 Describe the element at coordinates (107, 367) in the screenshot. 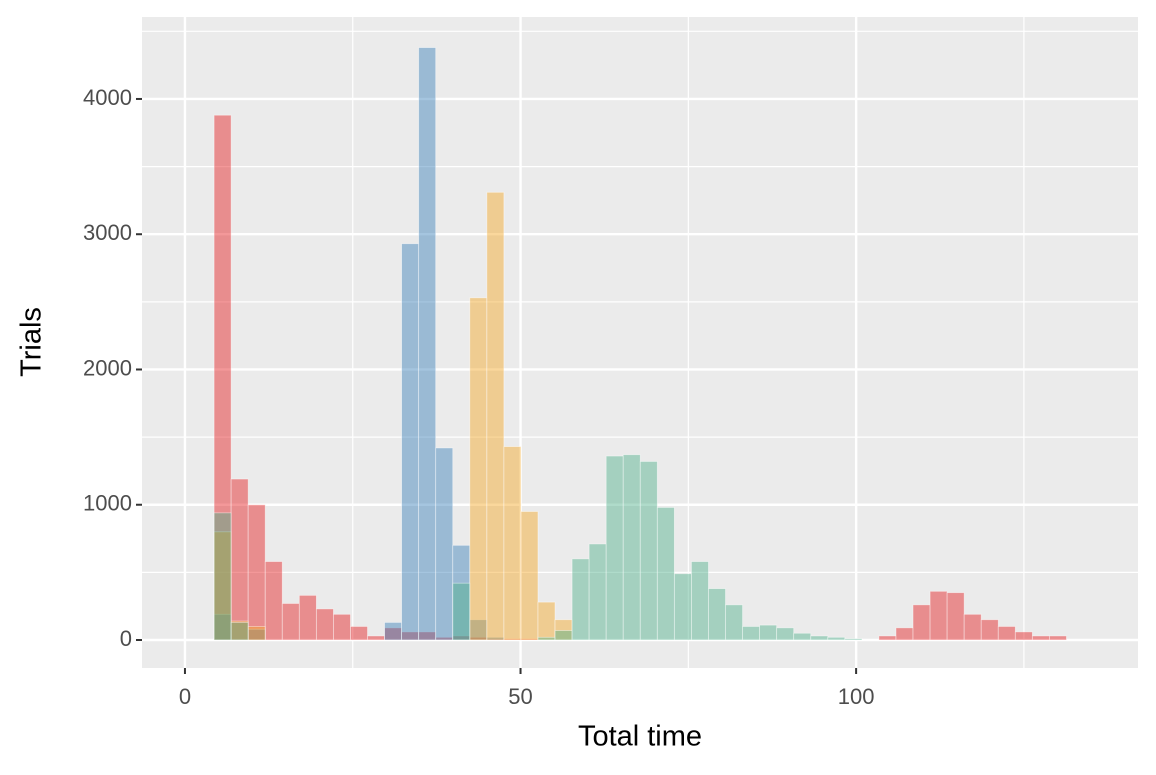

I see `y-tick-label: 2000` at that location.